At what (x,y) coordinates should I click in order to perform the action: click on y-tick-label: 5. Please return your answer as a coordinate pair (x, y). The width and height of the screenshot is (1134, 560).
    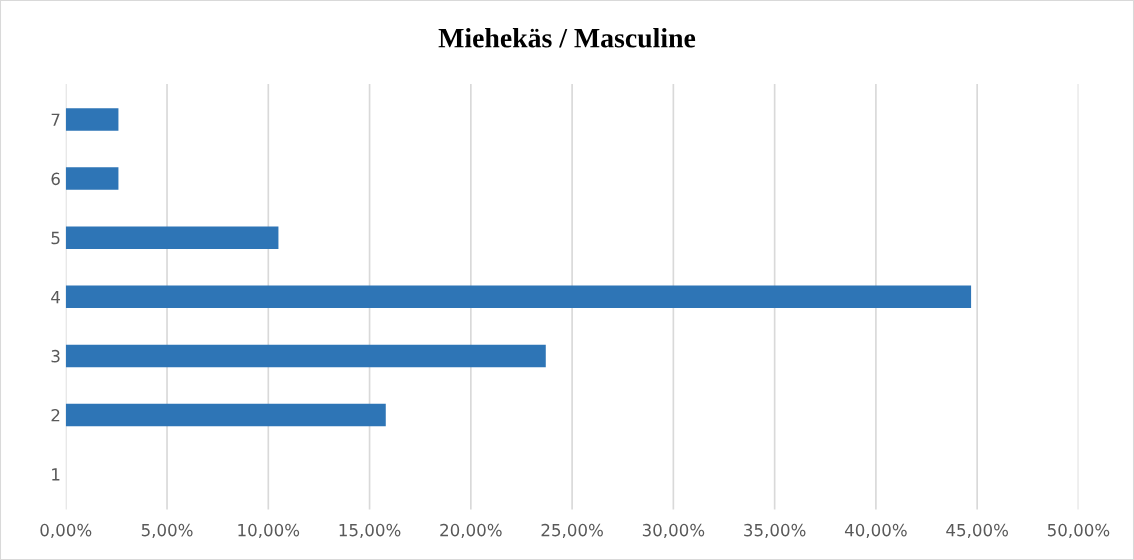
    Looking at the image, I should click on (55, 238).